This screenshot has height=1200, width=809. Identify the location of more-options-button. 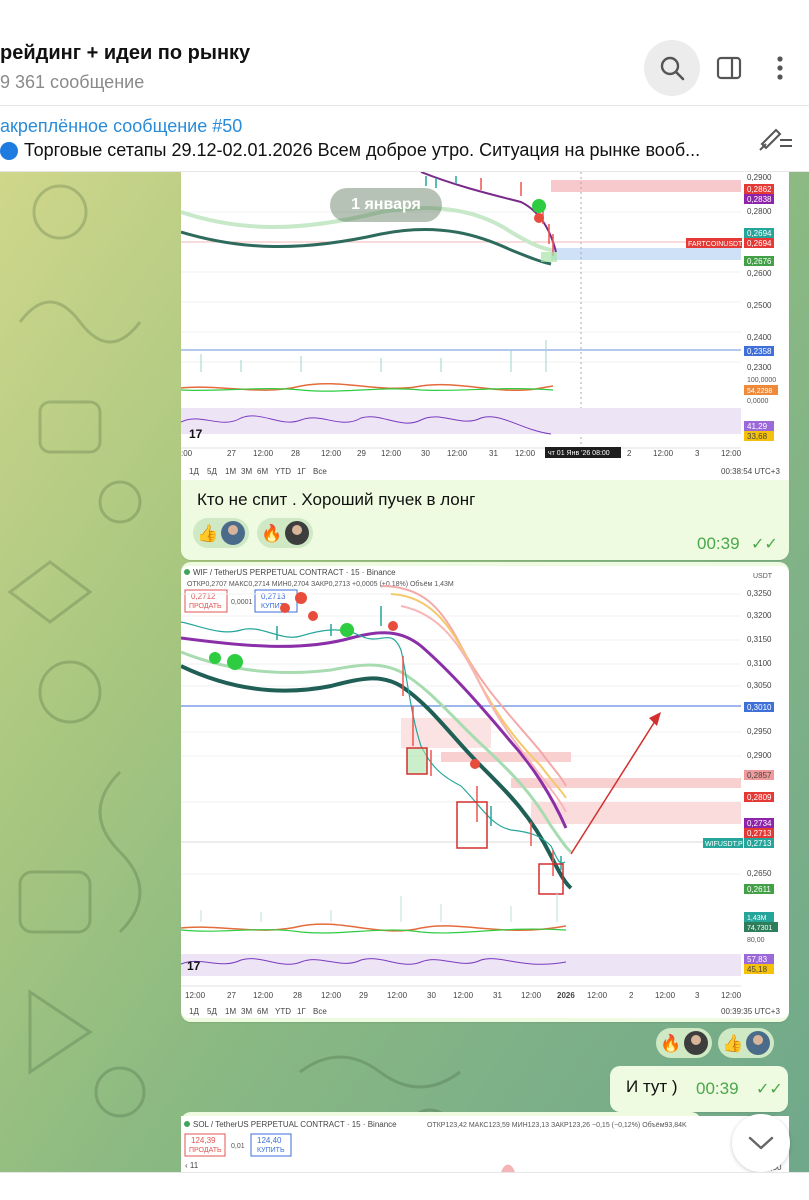
(780, 68).